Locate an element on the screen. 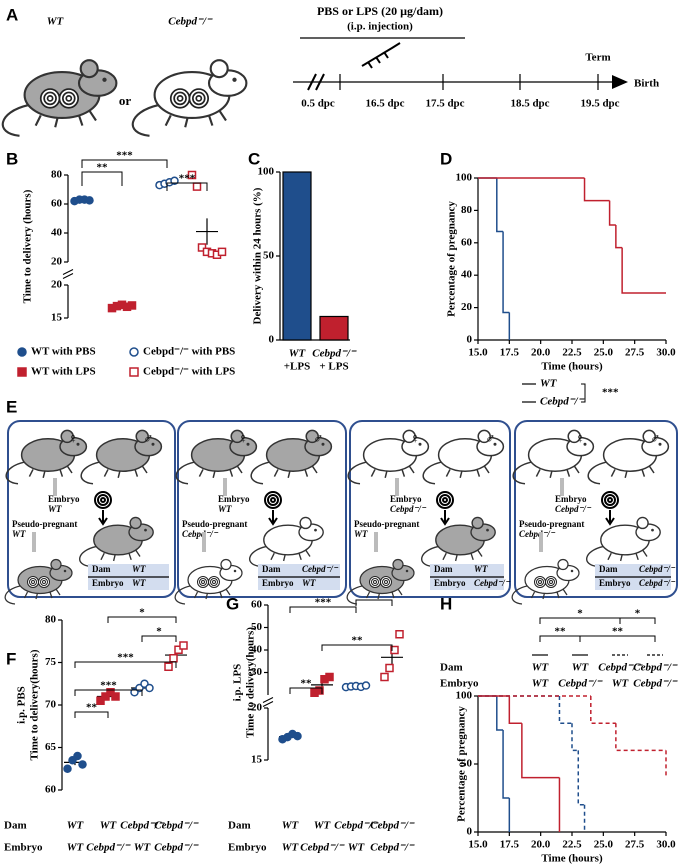  embryo-genotype: WT is located at coordinates (225, 509).